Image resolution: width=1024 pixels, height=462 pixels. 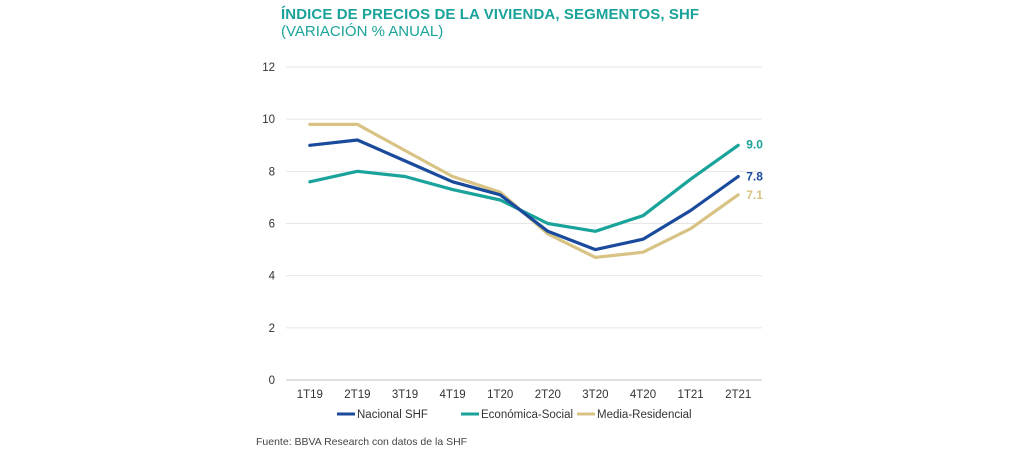 What do you see at coordinates (690, 395) in the screenshot?
I see `x-tick-label: 1T21` at bounding box center [690, 395].